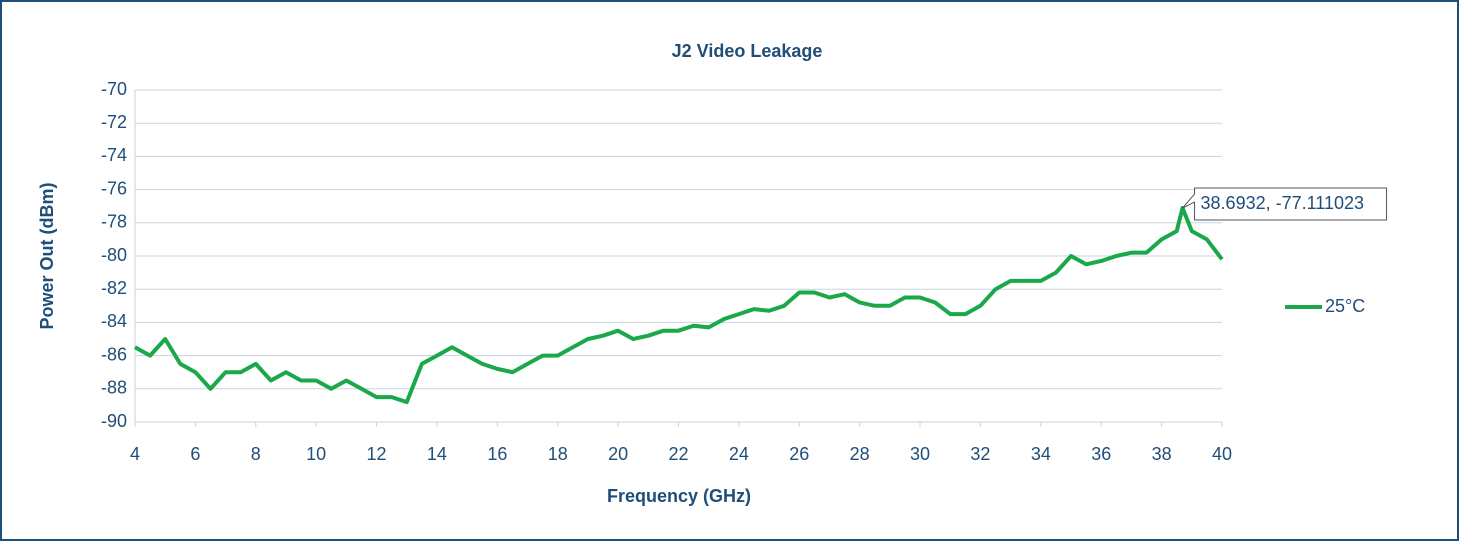 This screenshot has height=541, width=1459. What do you see at coordinates (195, 454) in the screenshot?
I see `x-tick-label: 6` at bounding box center [195, 454].